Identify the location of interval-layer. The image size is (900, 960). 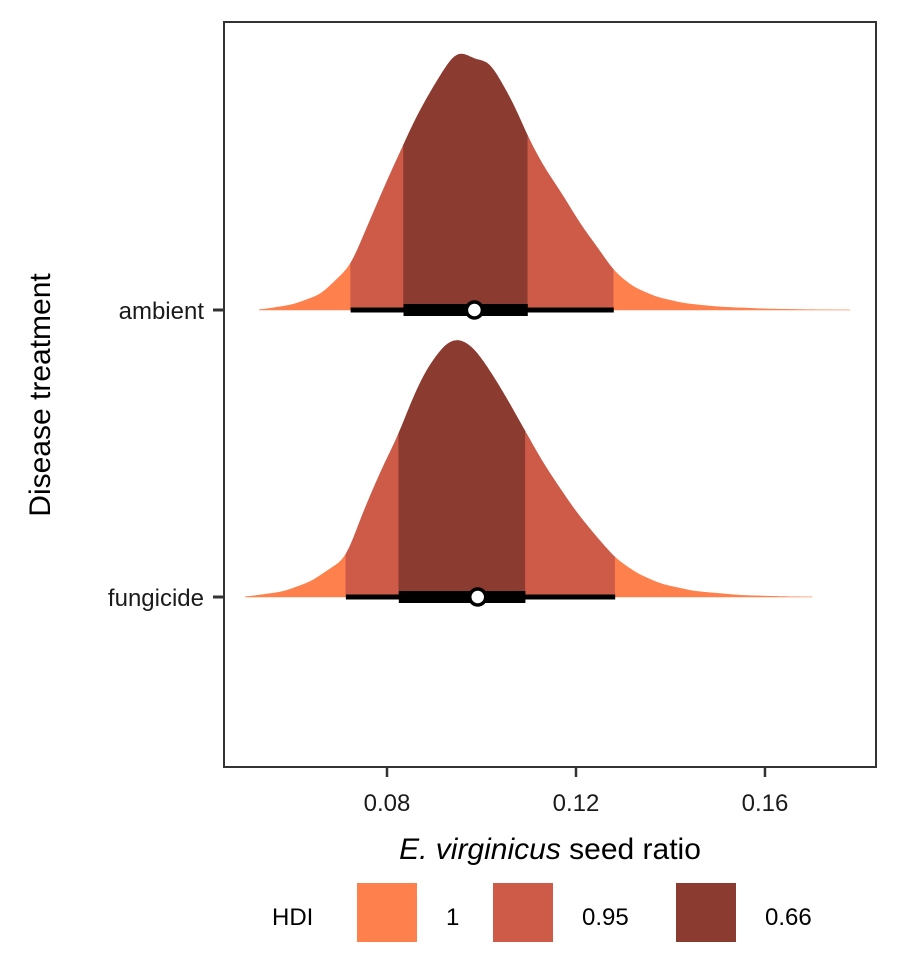
(480, 453).